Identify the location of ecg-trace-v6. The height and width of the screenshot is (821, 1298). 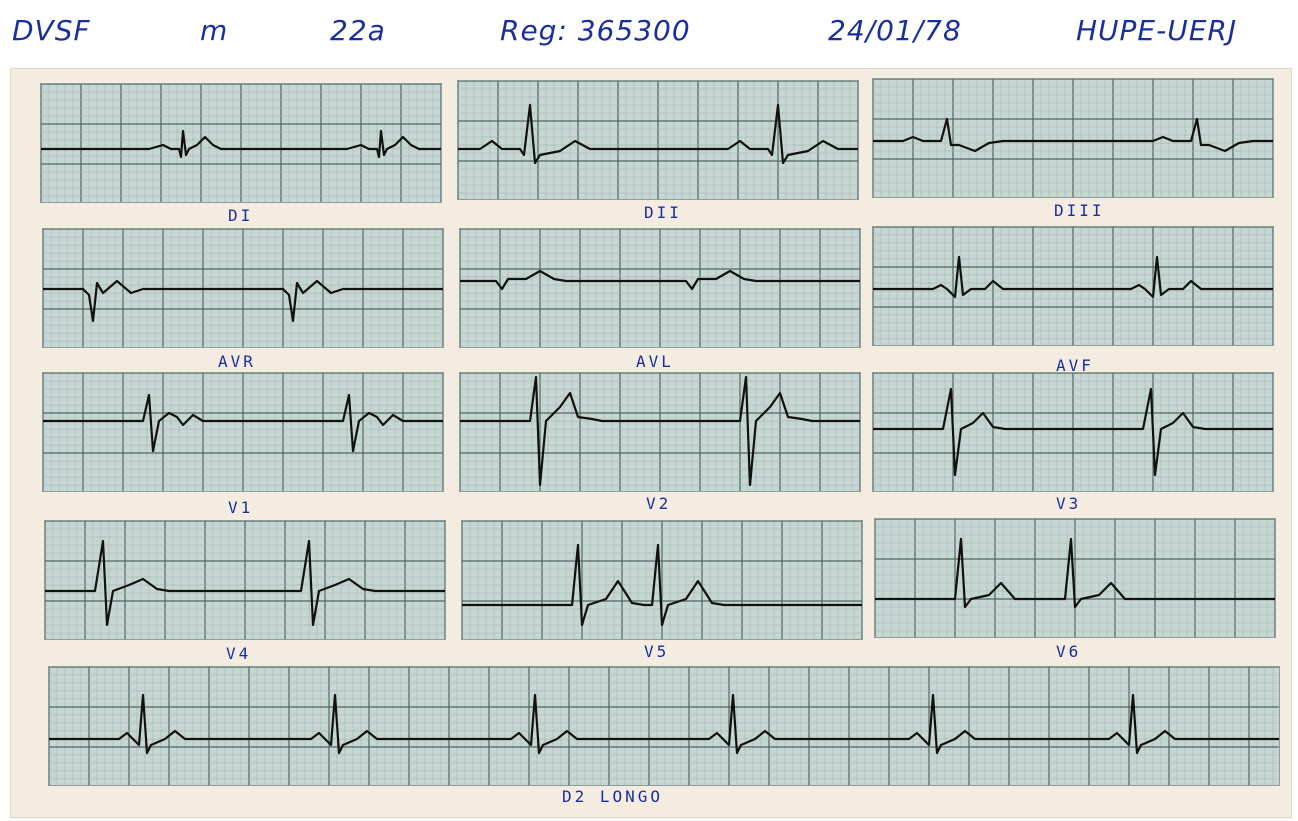
(1075, 573).